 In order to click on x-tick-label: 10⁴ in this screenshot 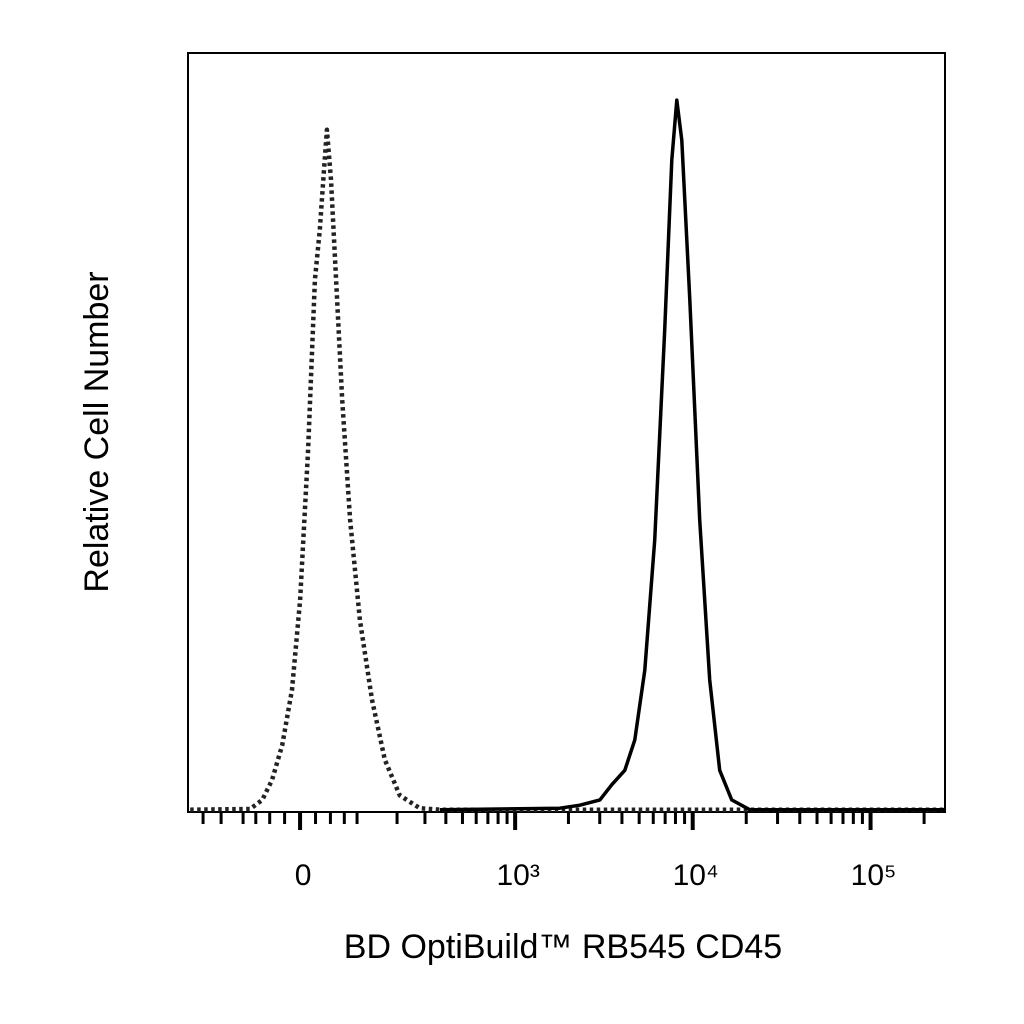, I will do `click(696, 875)`.